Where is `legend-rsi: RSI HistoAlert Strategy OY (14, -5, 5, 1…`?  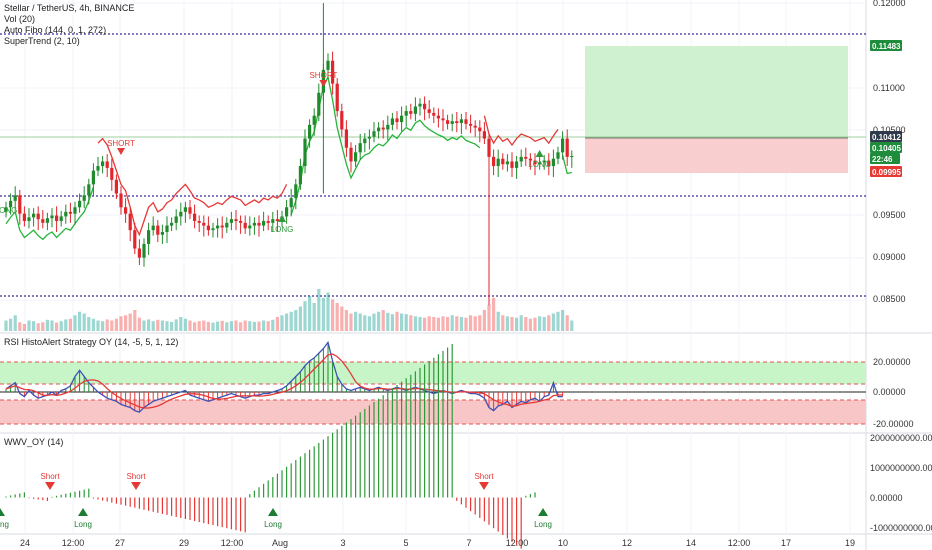 legend-rsi: RSI HistoAlert Strategy OY (14, -5, 5, 1… is located at coordinates (91, 342).